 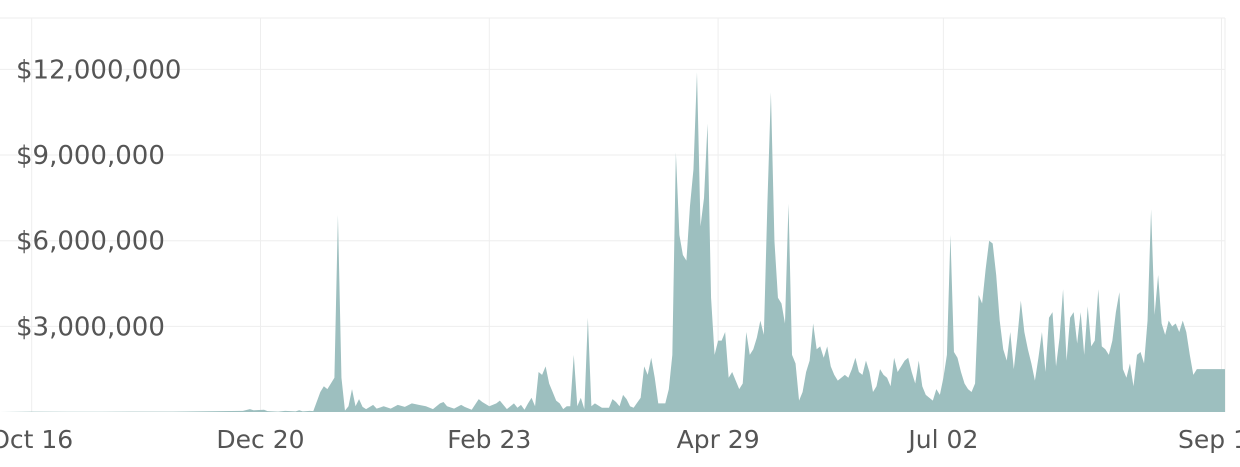 What do you see at coordinates (90, 156) in the screenshot?
I see `y-tick-label: $9,000,000` at bounding box center [90, 156].